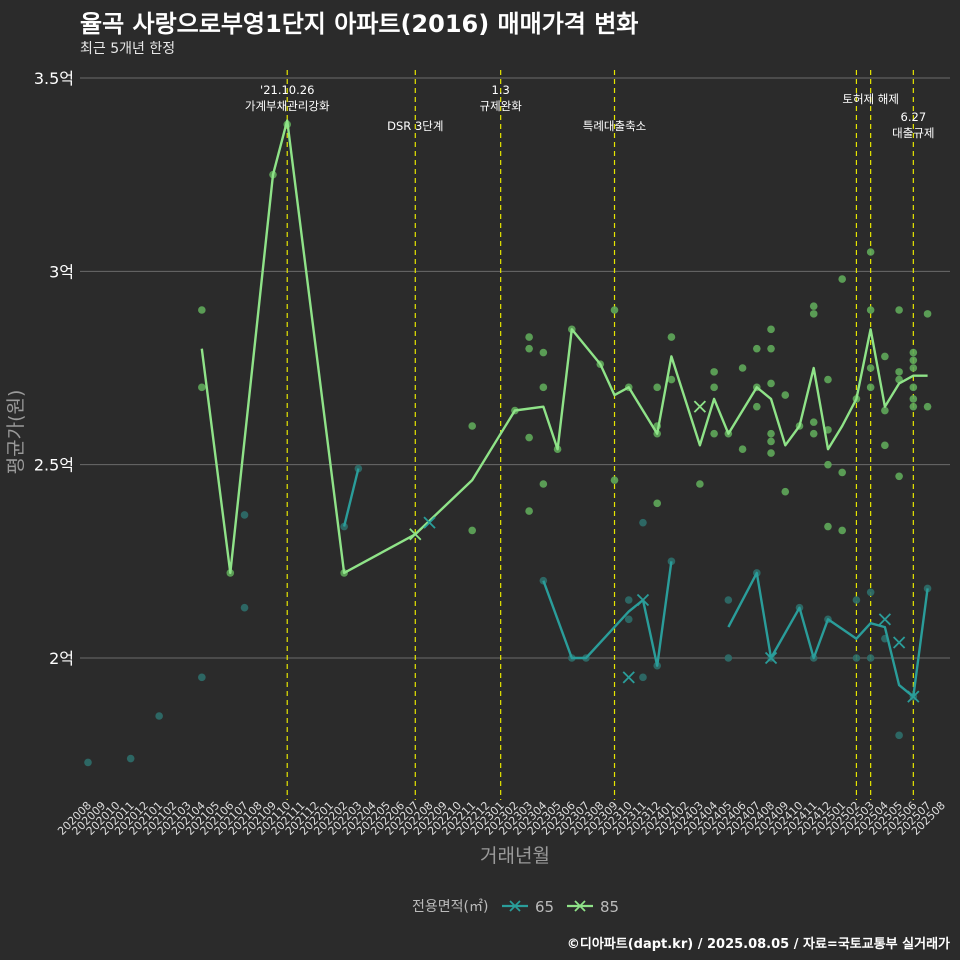 This screenshot has height=960, width=960. What do you see at coordinates (609, 907) in the screenshot?
I see `legend-label: 85` at bounding box center [609, 907].